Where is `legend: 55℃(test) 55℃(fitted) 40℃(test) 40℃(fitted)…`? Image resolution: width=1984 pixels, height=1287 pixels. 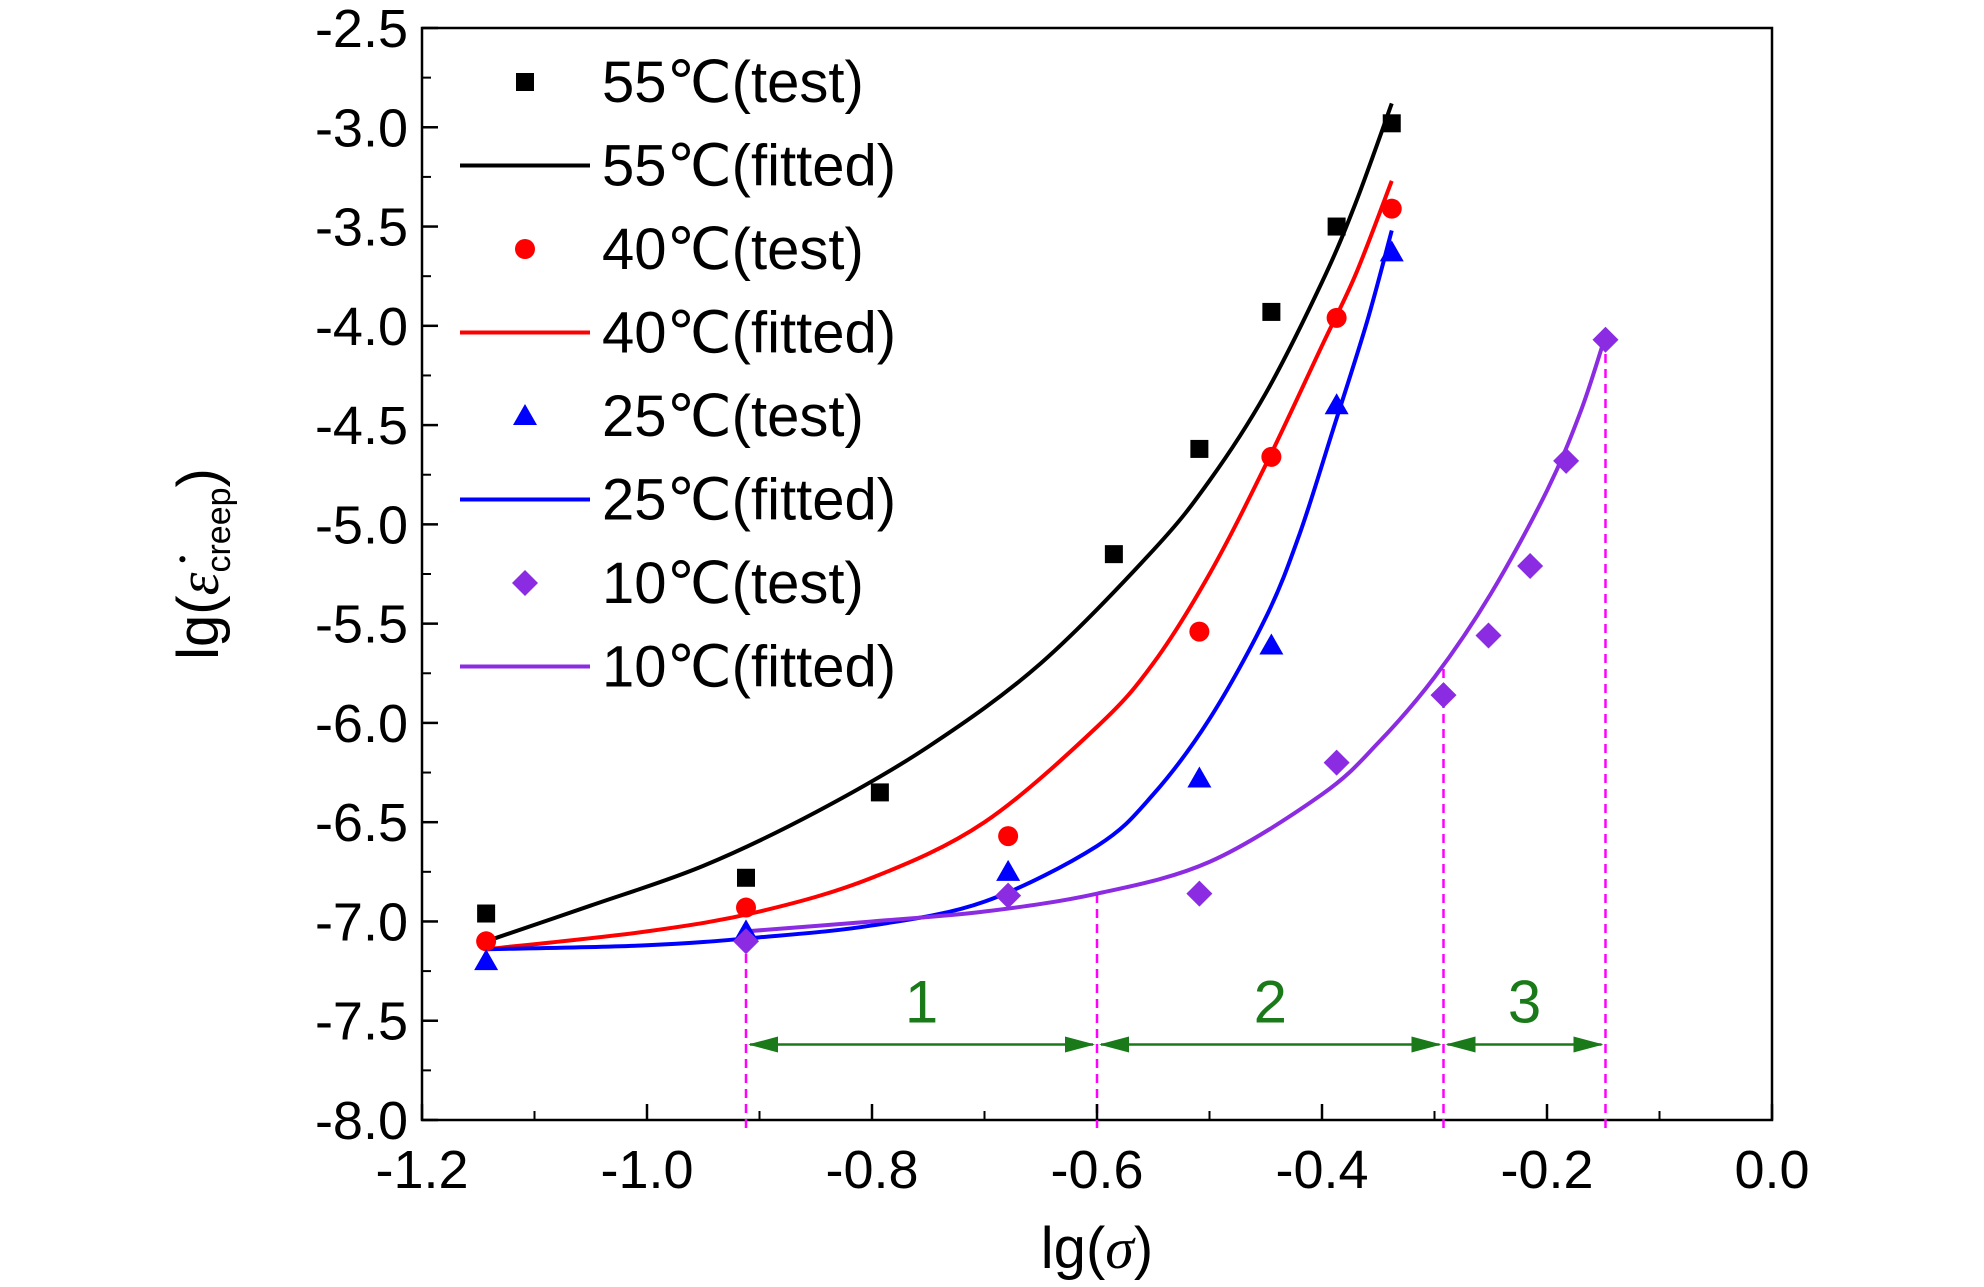
legend: 55℃(test) 55℃(fitted) 40℃(test) 40℃(fitted)… is located at coordinates (678, 375).